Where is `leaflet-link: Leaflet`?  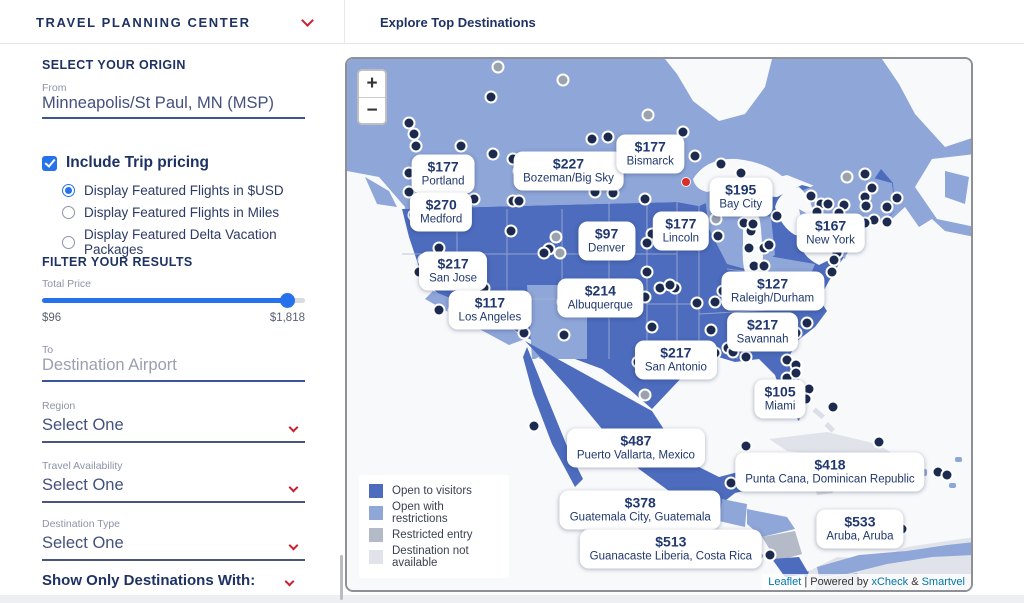
leaflet-link: Leaflet is located at coordinates (785, 582).